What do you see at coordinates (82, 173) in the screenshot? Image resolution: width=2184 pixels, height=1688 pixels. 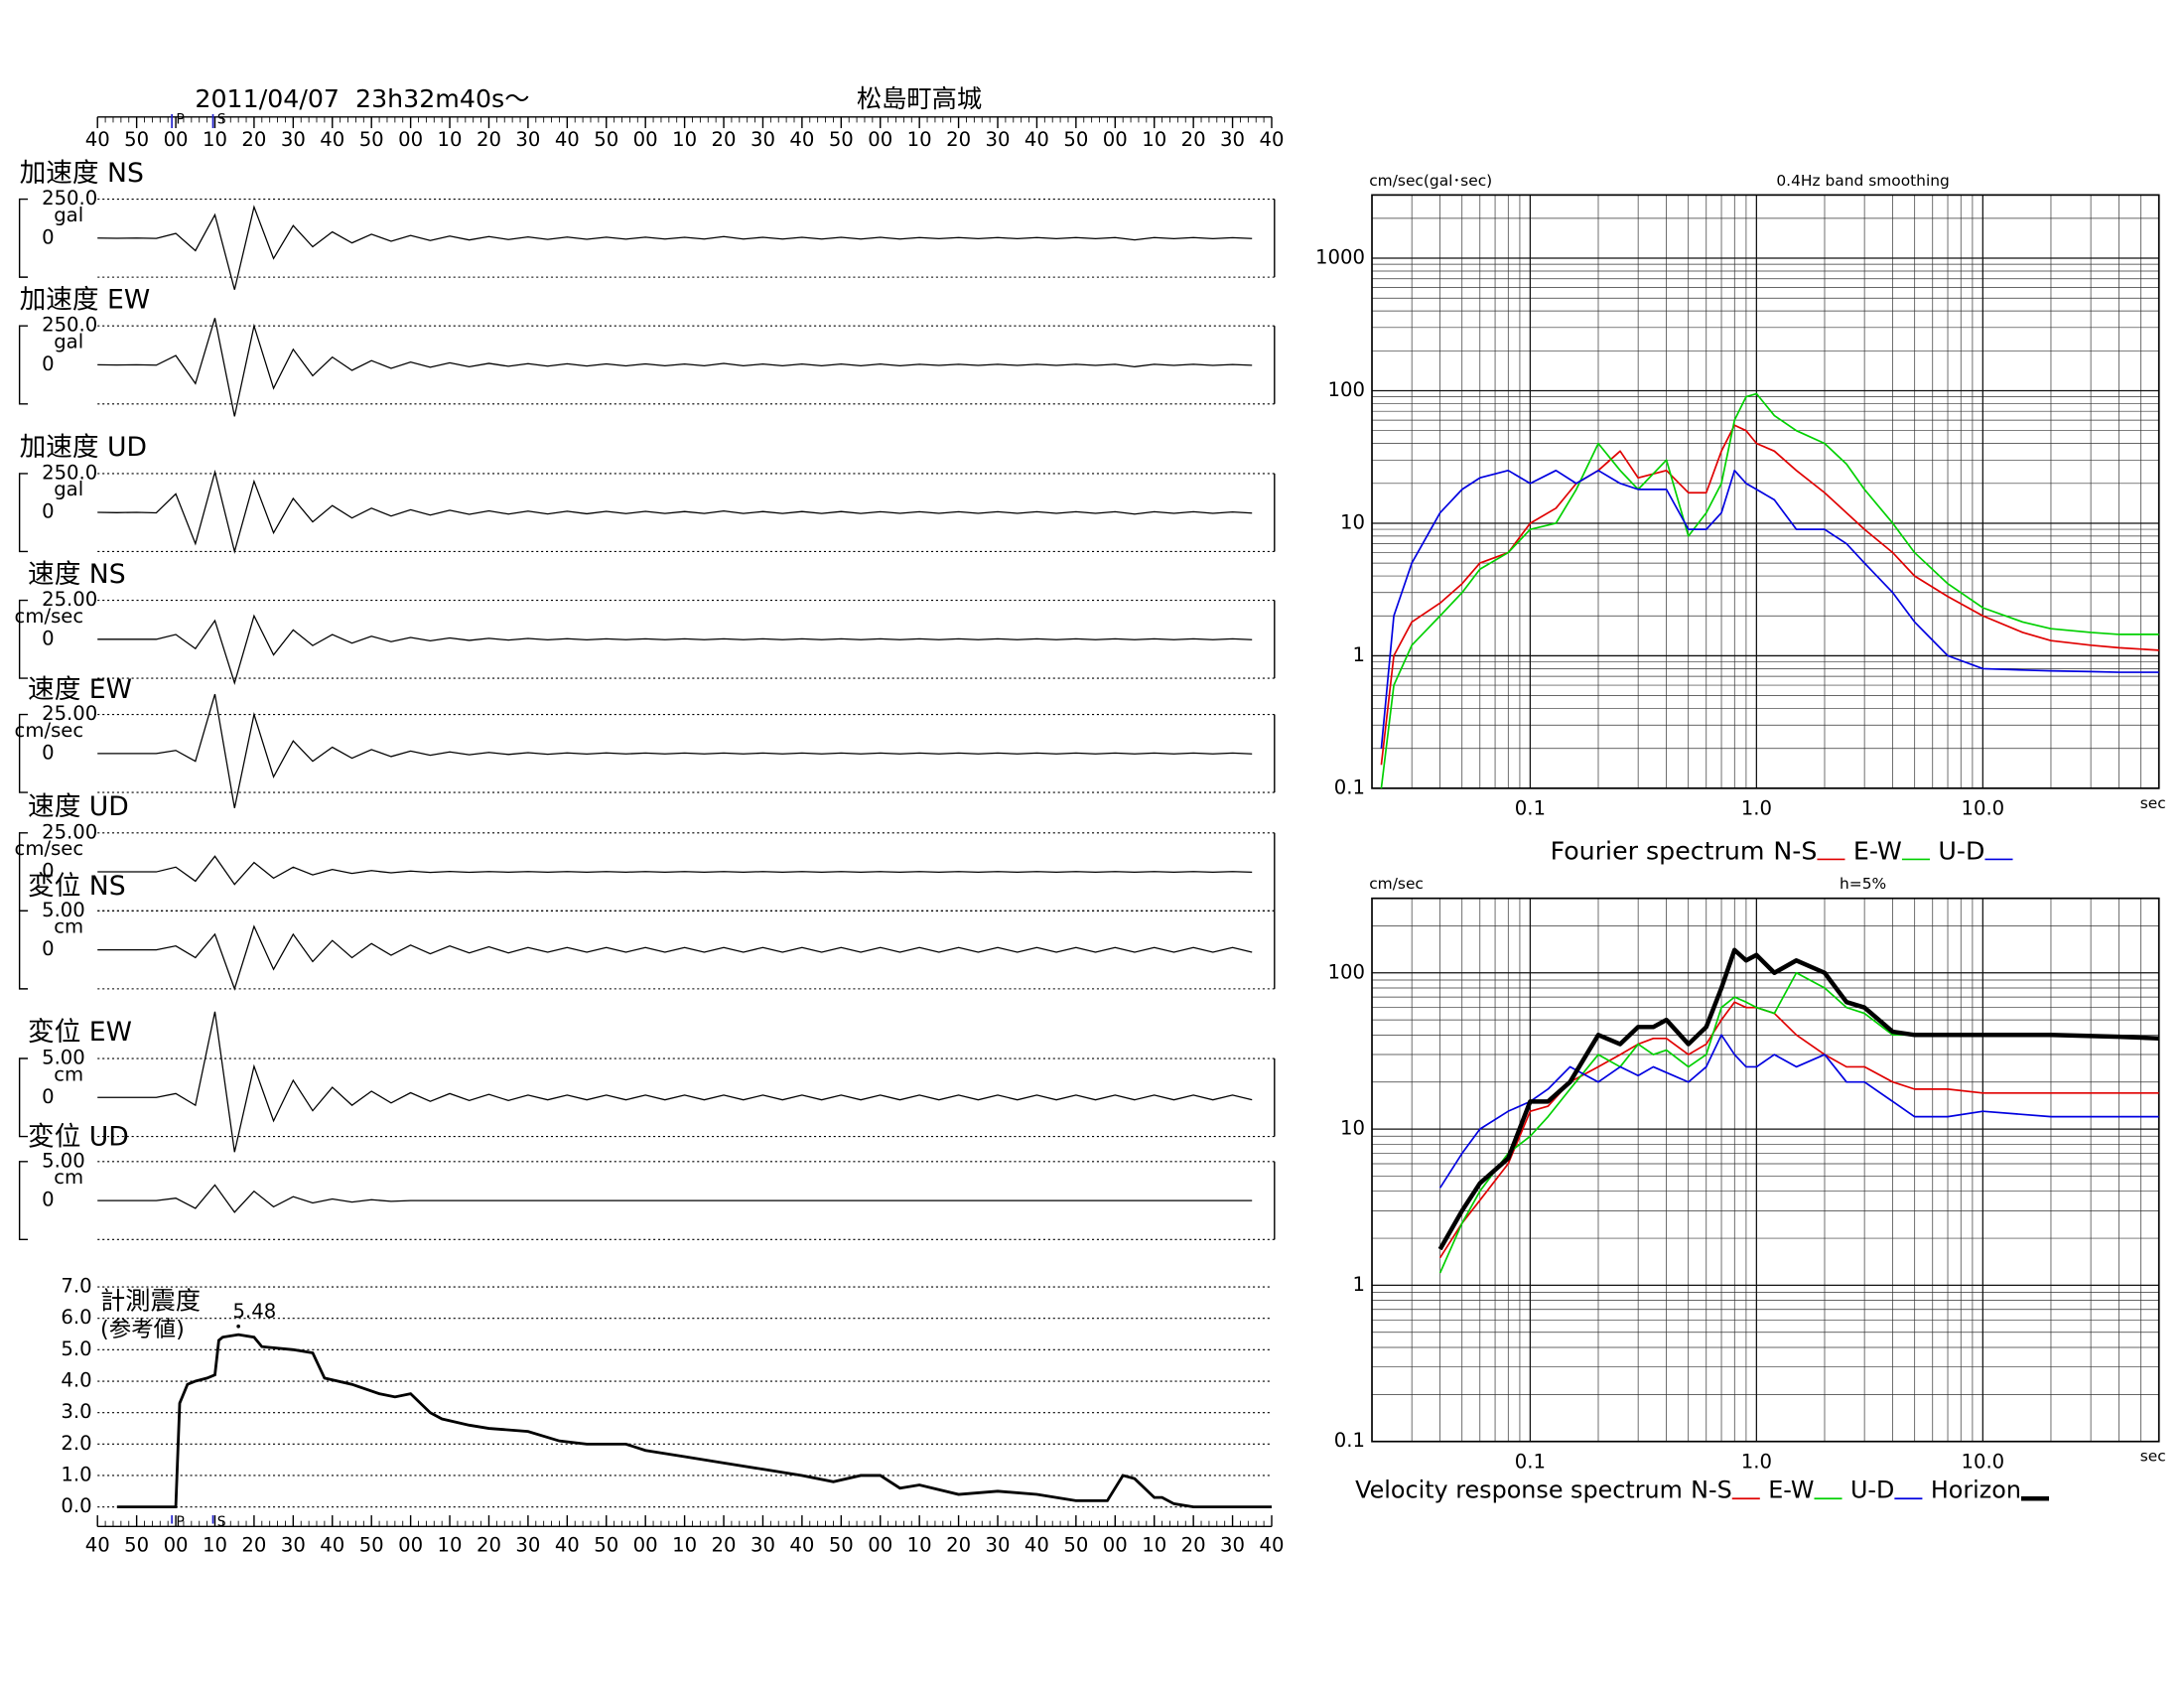 I see `channel-label: 加速度 NS` at bounding box center [82, 173].